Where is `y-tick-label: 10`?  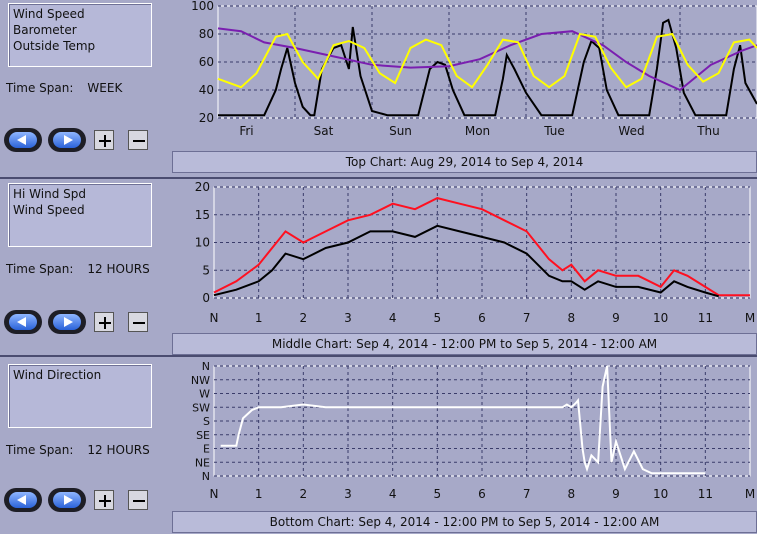
y-tick-label: 10 is located at coordinates (202, 243).